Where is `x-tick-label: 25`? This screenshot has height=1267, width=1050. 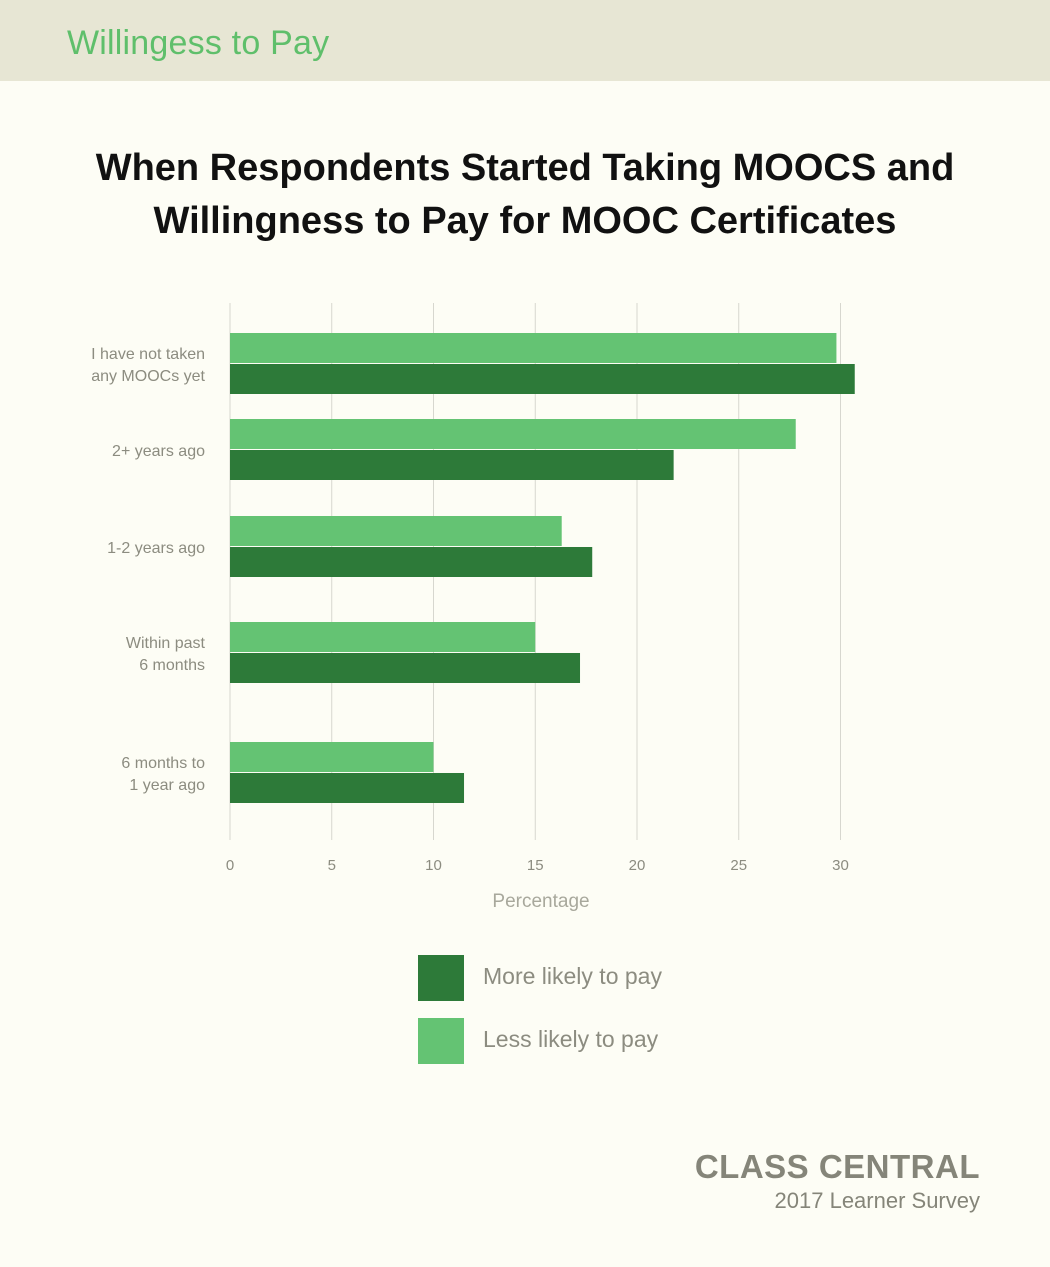 x-tick-label: 25 is located at coordinates (738, 865).